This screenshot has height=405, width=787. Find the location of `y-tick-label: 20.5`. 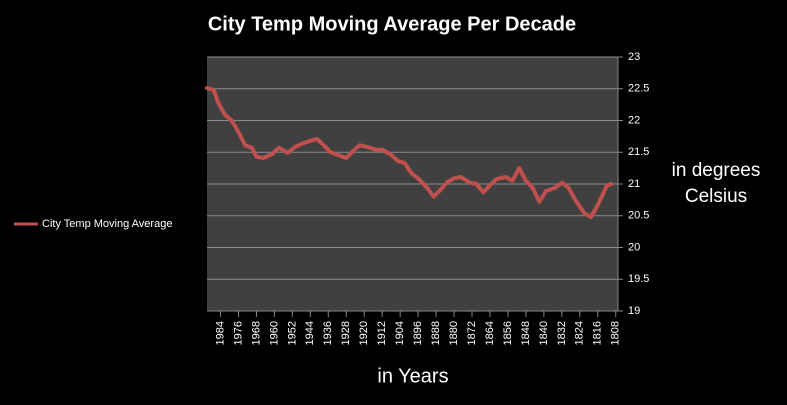

y-tick-label: 20.5 is located at coordinates (638, 216).